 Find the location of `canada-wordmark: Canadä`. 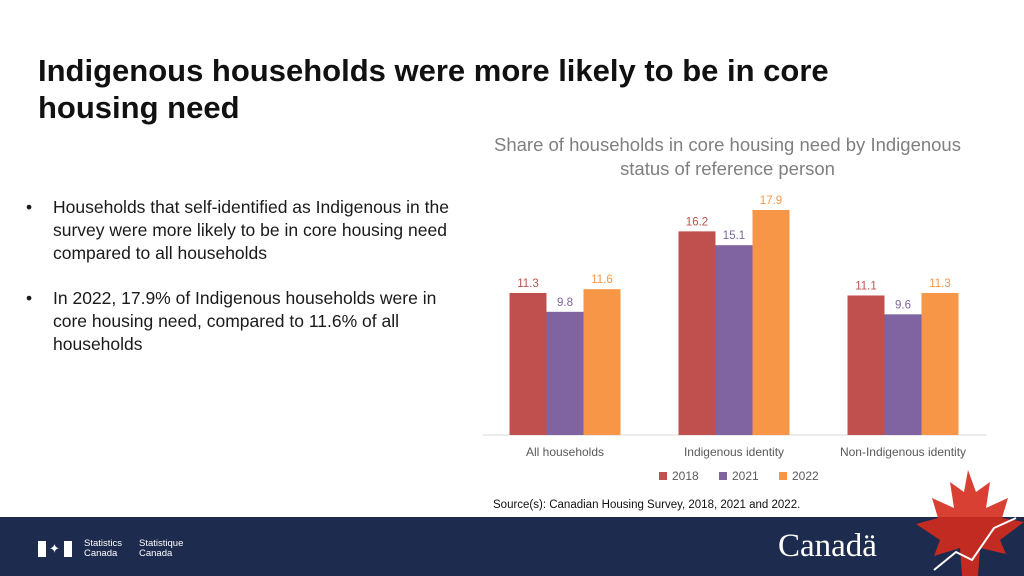

canada-wordmark: Canadä is located at coordinates (827, 546).